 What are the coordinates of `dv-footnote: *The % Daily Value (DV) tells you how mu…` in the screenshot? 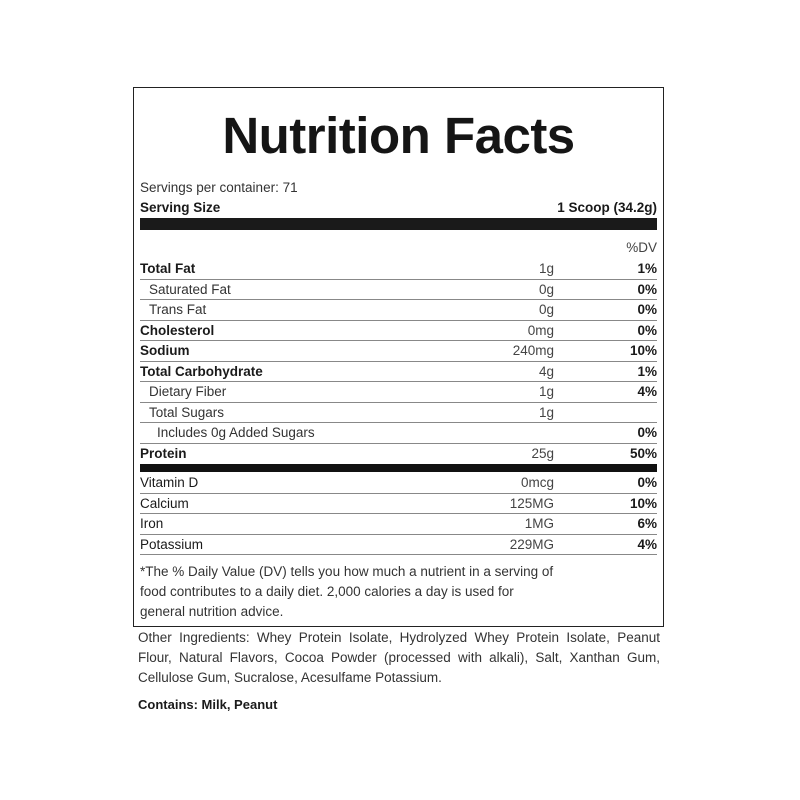 It's located at (347, 591).